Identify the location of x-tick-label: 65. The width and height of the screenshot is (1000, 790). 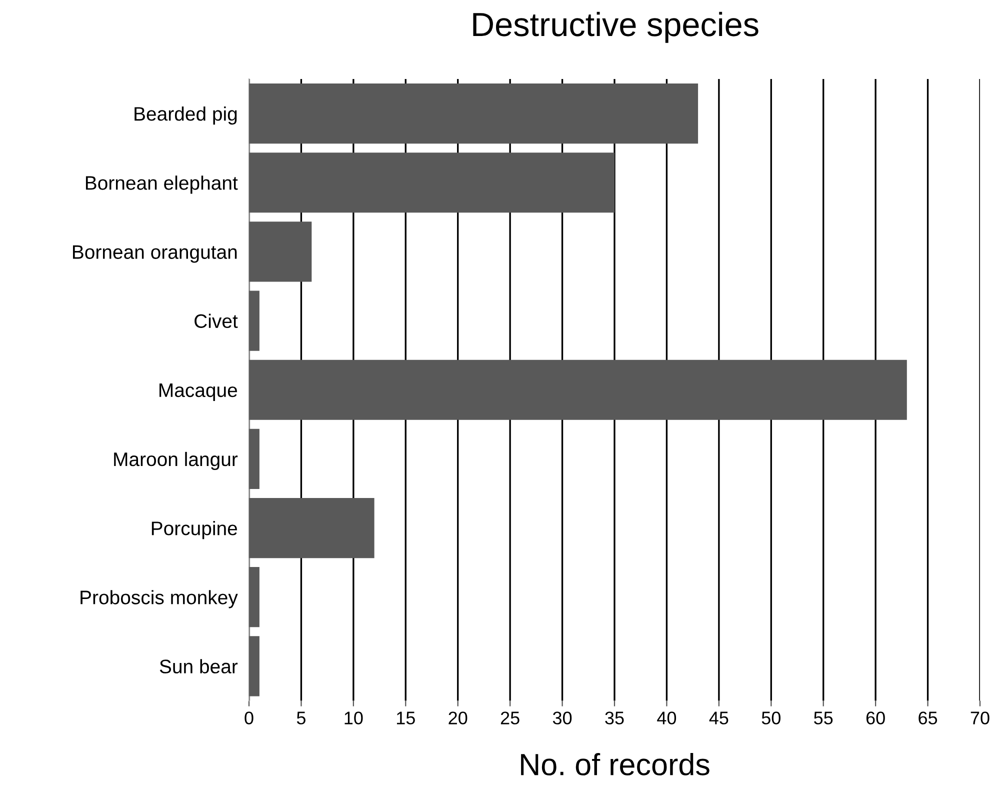
(928, 718).